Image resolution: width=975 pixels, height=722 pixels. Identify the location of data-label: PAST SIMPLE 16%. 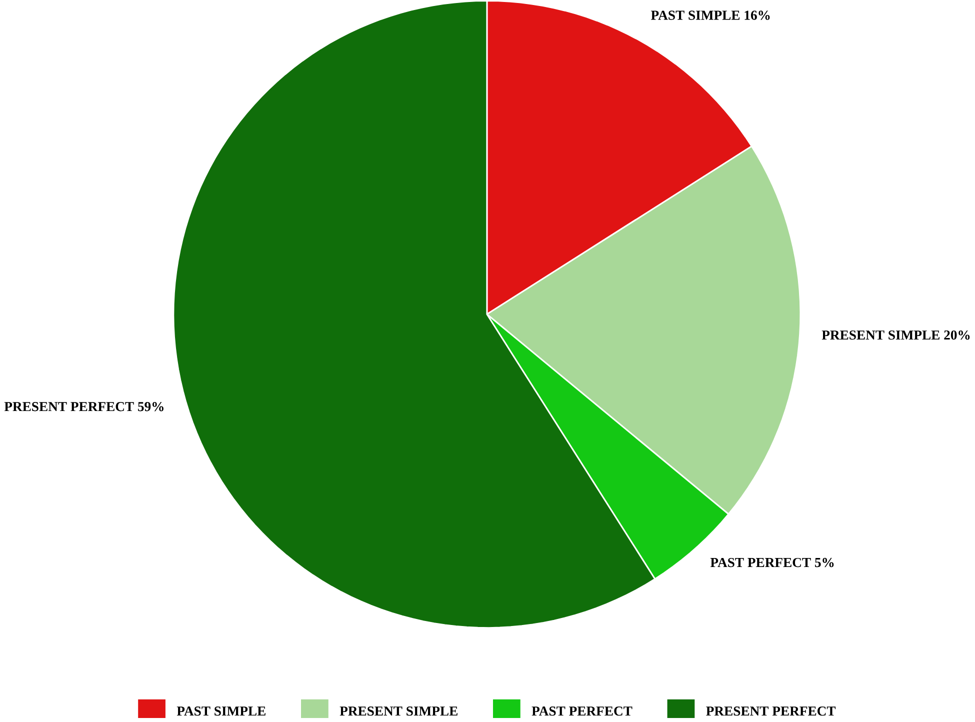
(710, 15).